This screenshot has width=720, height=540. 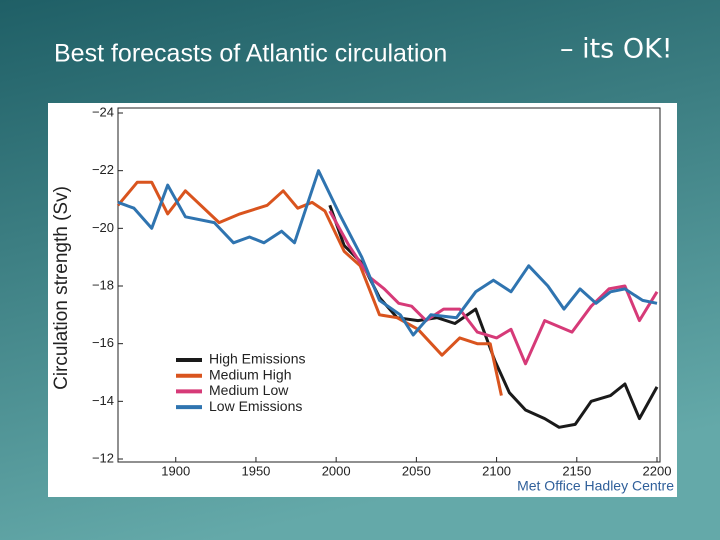 I want to click on y-tick-label: −20, so click(x=103, y=227).